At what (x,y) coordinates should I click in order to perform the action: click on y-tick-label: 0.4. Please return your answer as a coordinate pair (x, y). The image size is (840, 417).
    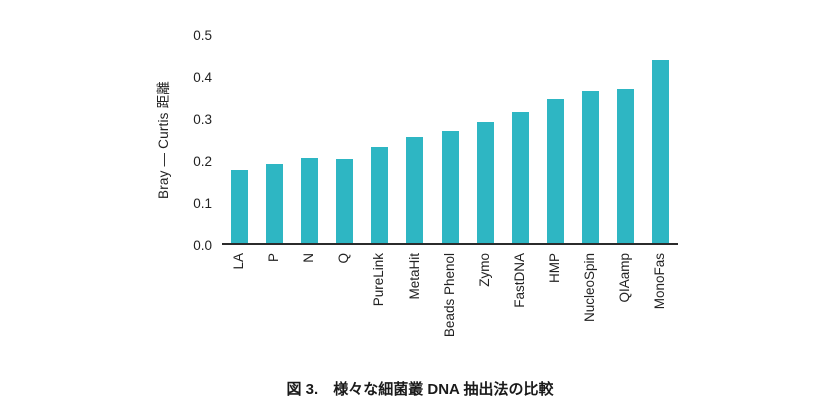
    Looking at the image, I should click on (202, 77).